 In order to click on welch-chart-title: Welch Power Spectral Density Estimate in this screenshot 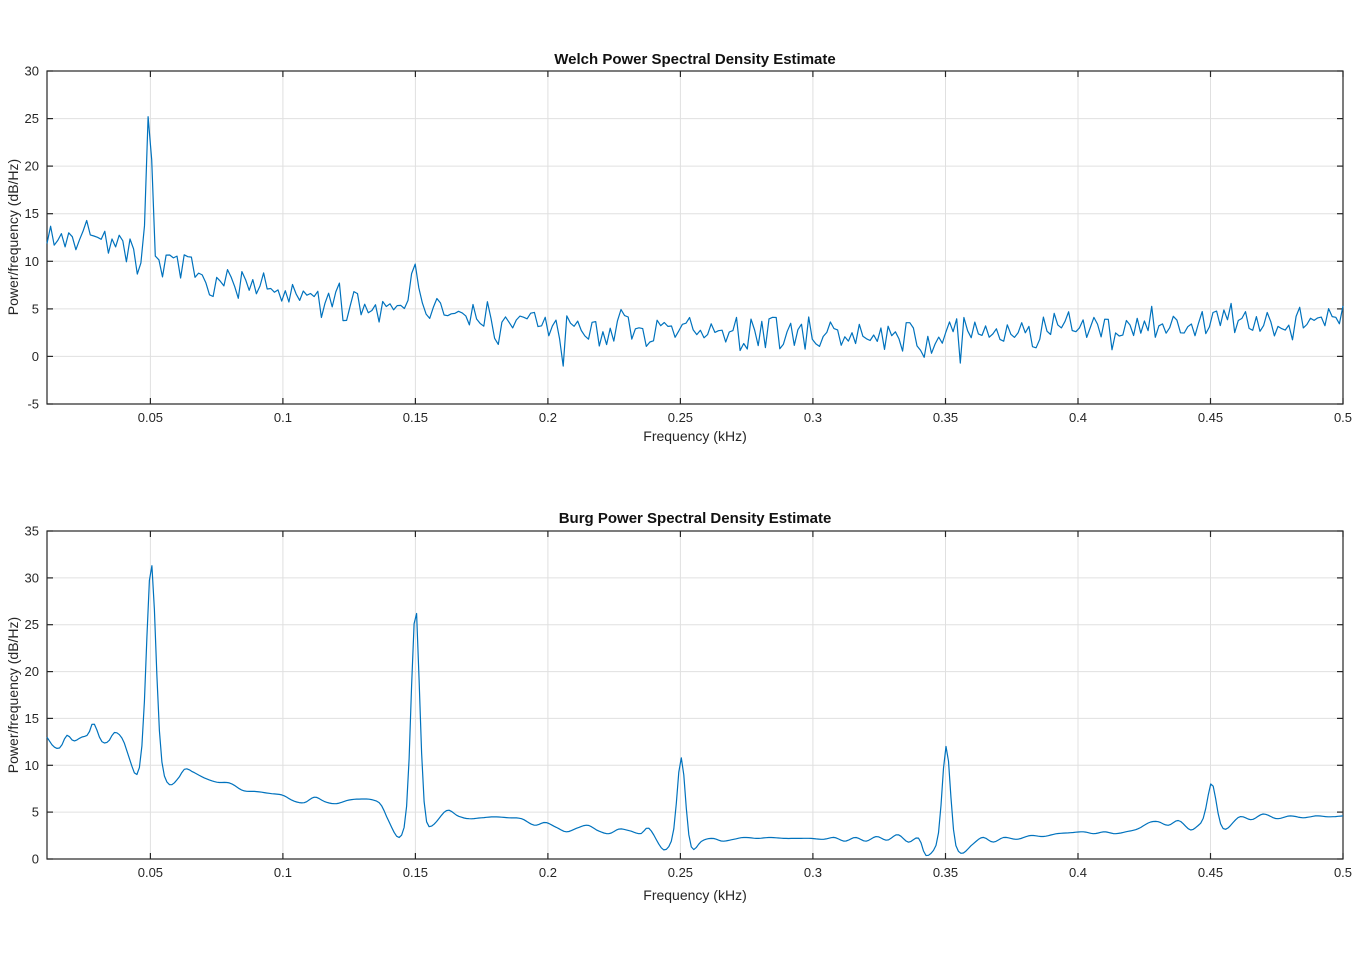, I will do `click(695, 59)`.